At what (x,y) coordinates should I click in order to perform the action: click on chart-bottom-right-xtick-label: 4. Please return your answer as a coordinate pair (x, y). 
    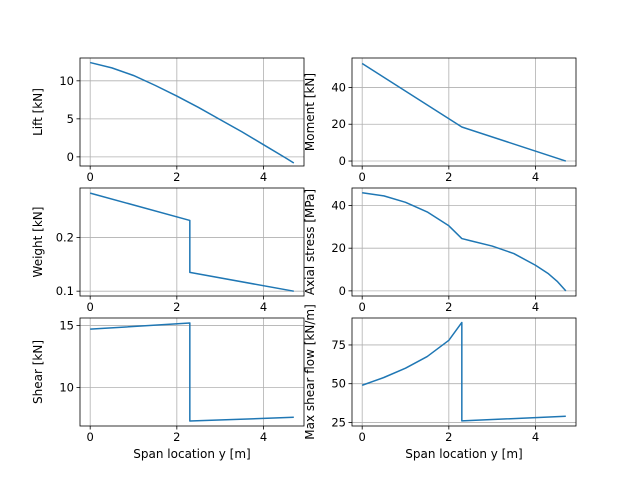
    Looking at the image, I should click on (535, 437).